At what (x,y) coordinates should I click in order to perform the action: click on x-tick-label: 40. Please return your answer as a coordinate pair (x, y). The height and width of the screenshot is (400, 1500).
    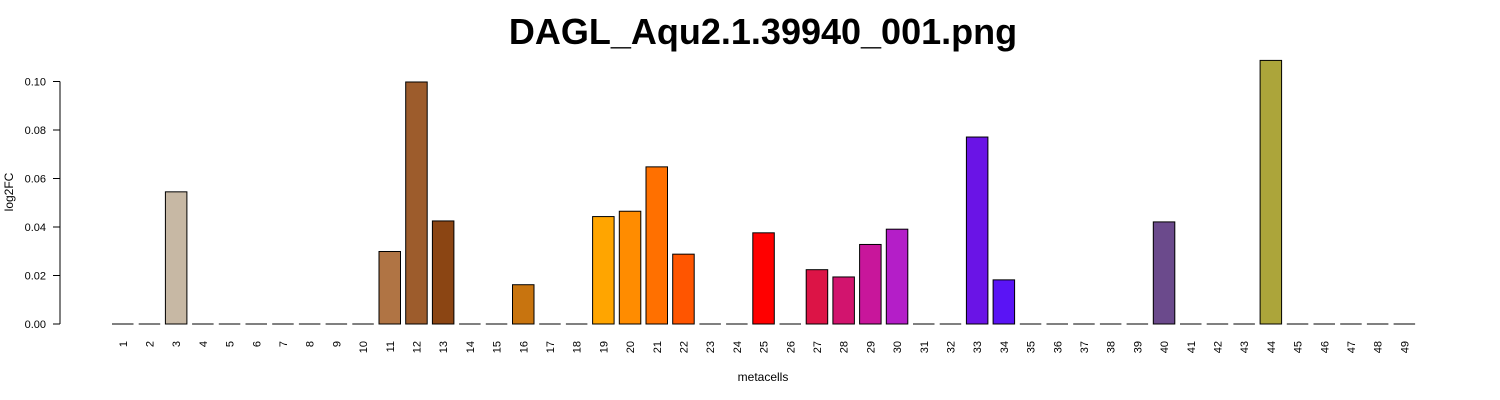
    Looking at the image, I should click on (1165, 347).